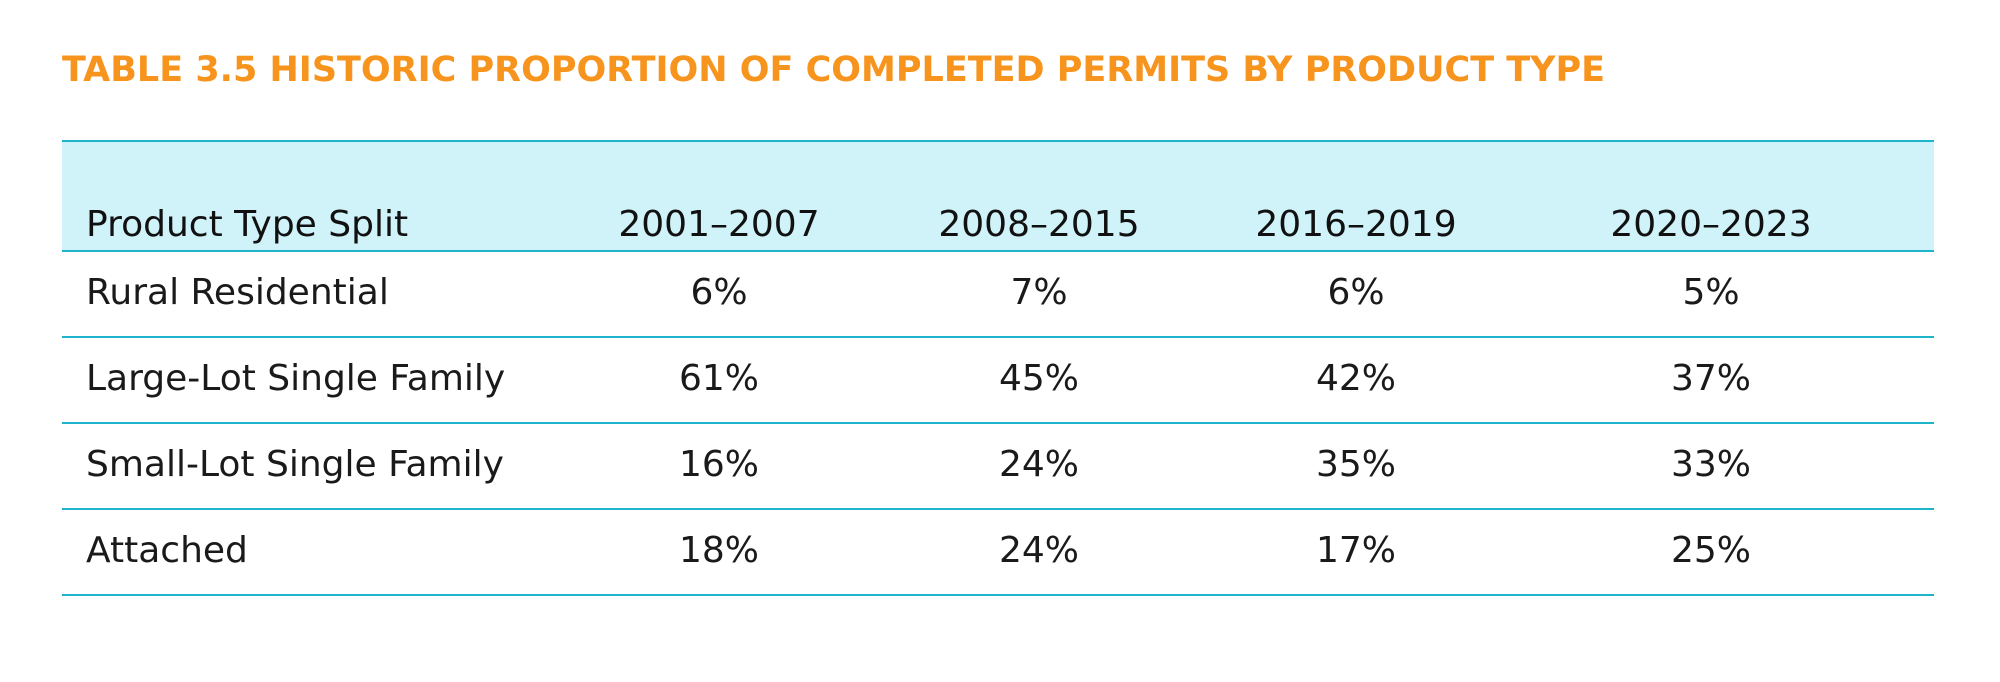  What do you see at coordinates (1355, 464) in the screenshot?
I see `table-cell: 35%` at bounding box center [1355, 464].